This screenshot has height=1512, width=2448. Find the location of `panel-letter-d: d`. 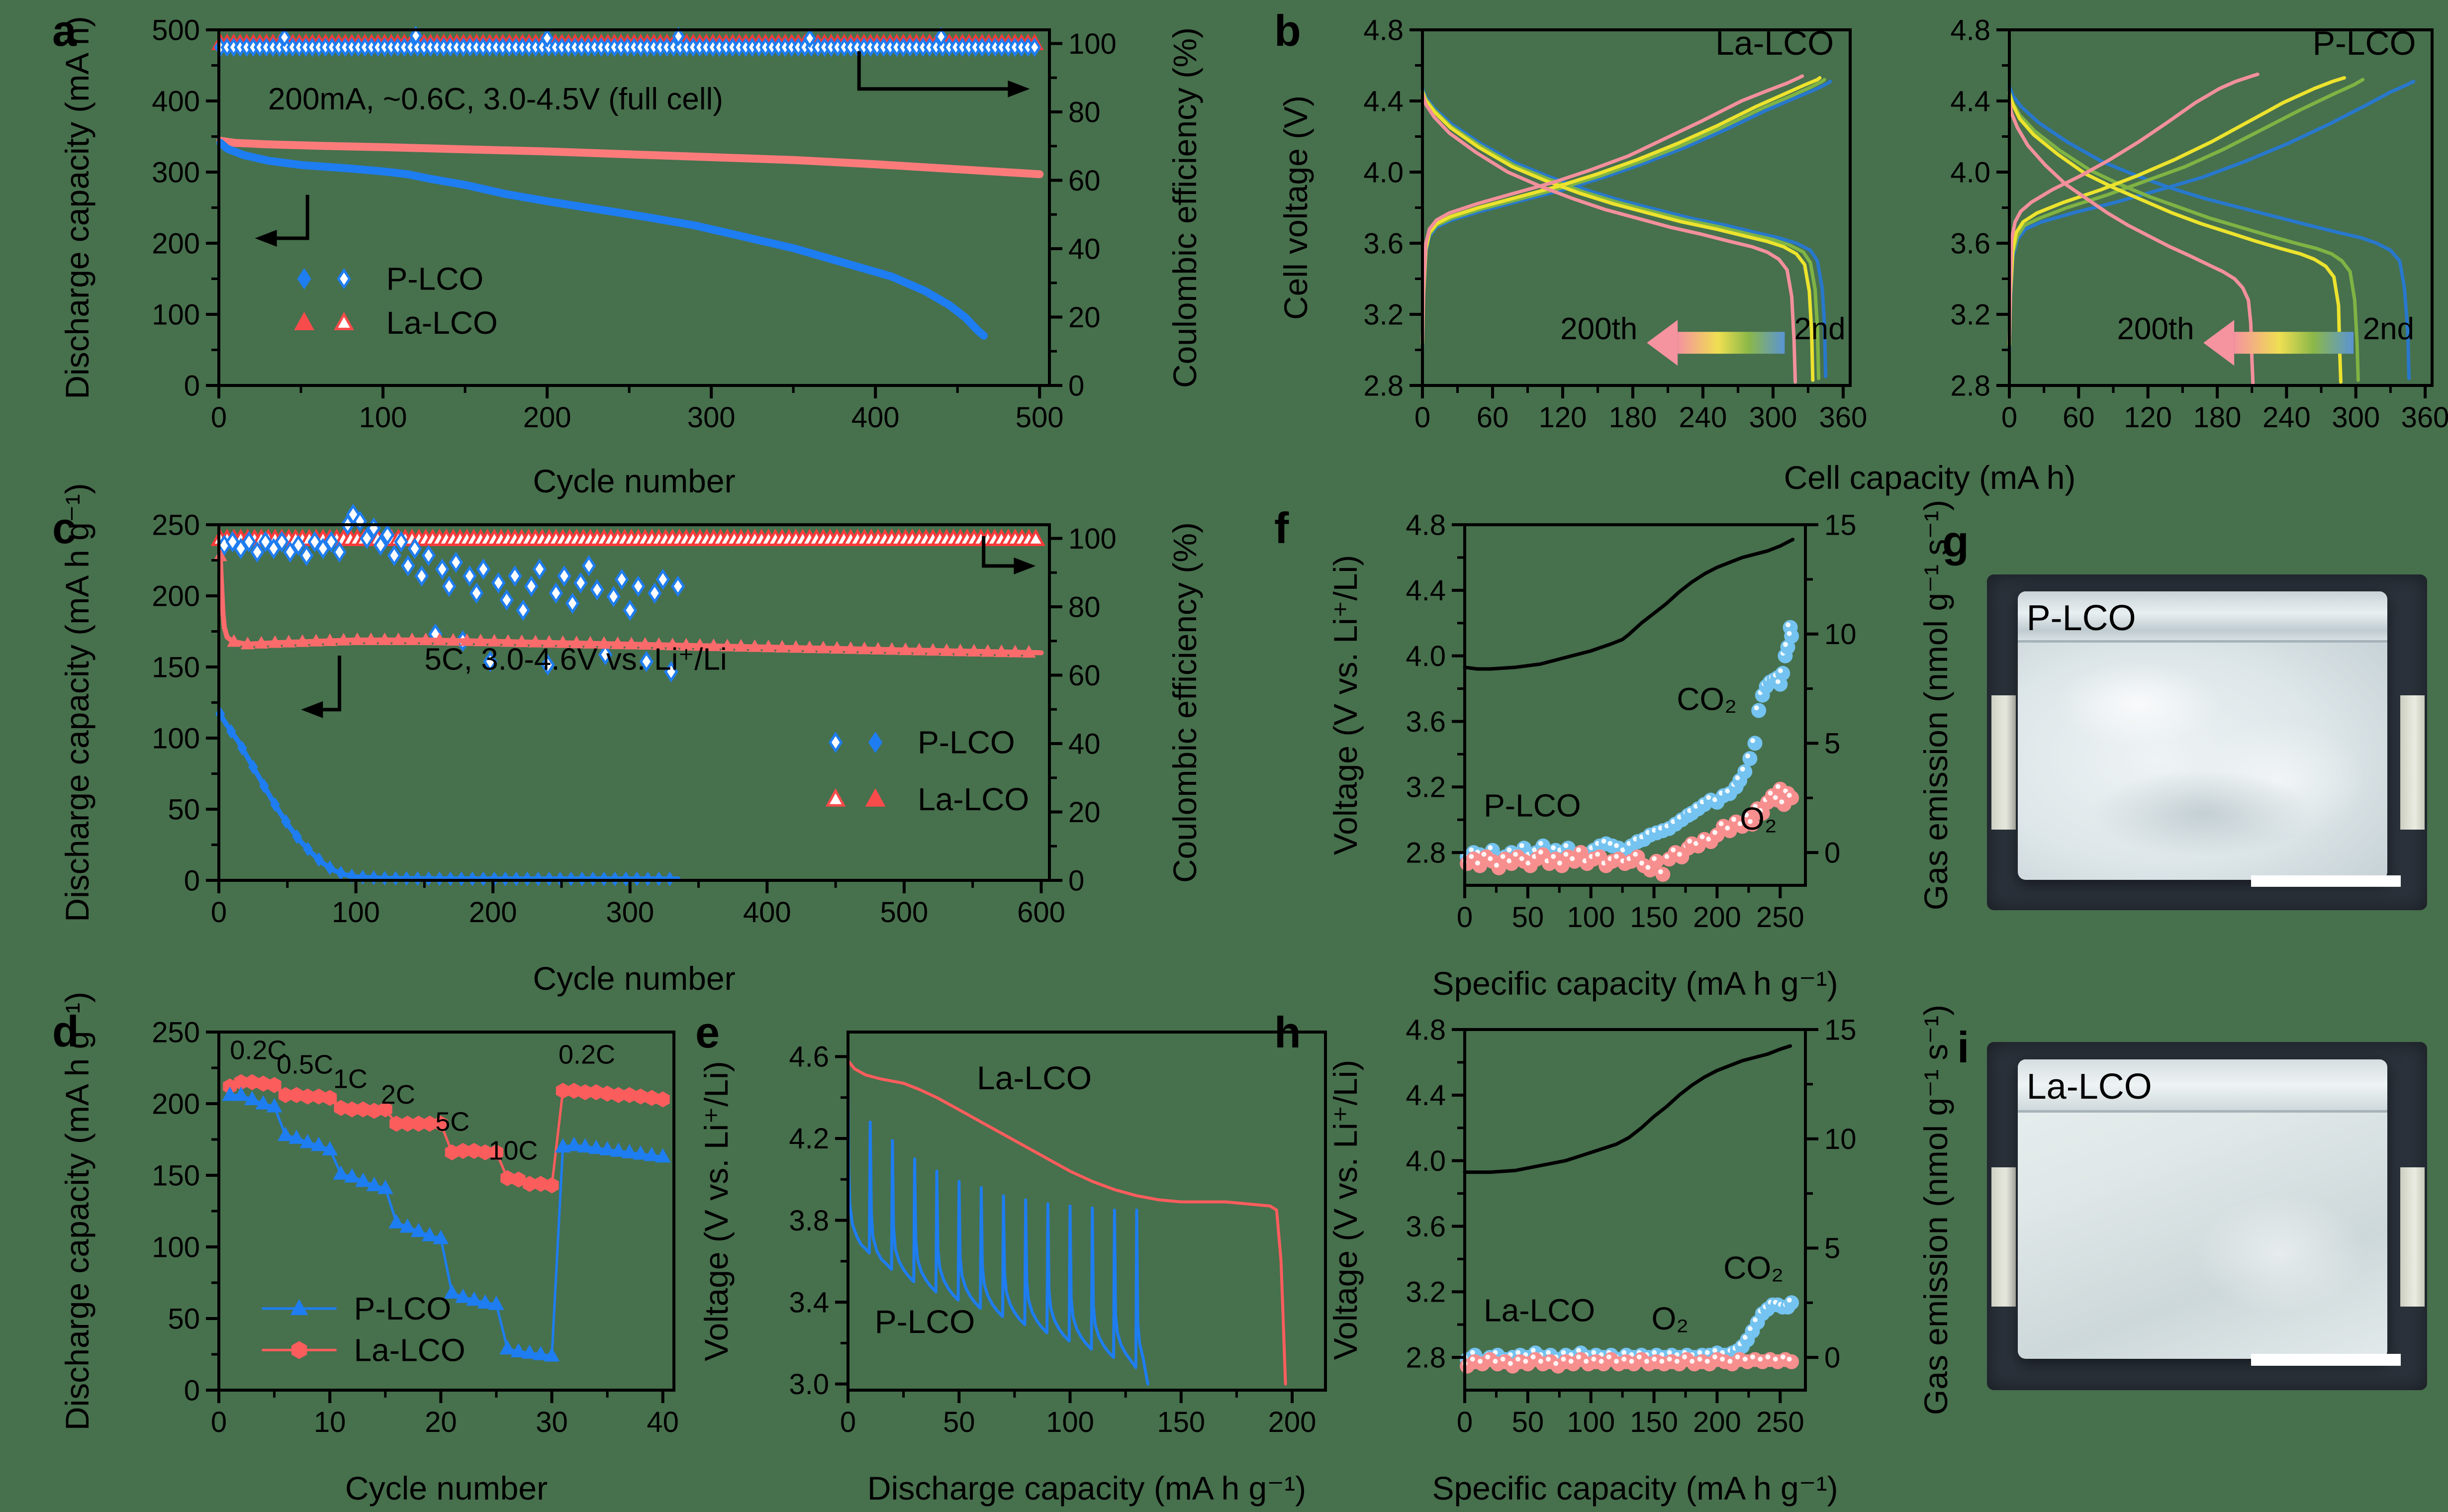

panel-letter-d: d is located at coordinates (65, 1032).